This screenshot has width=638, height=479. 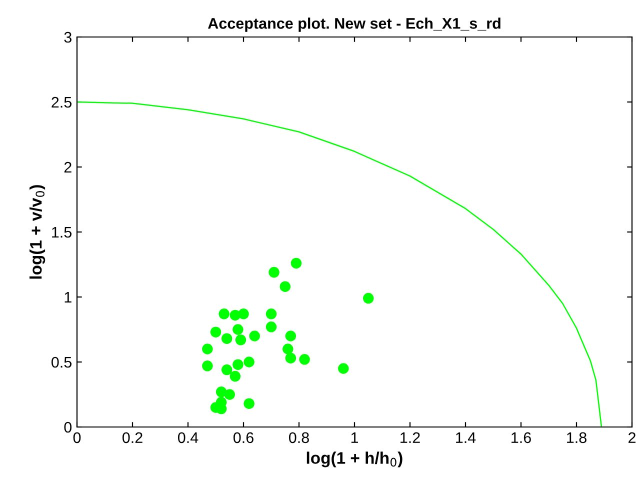 What do you see at coordinates (68, 37) in the screenshot?
I see `y-tick-label: 3` at bounding box center [68, 37].